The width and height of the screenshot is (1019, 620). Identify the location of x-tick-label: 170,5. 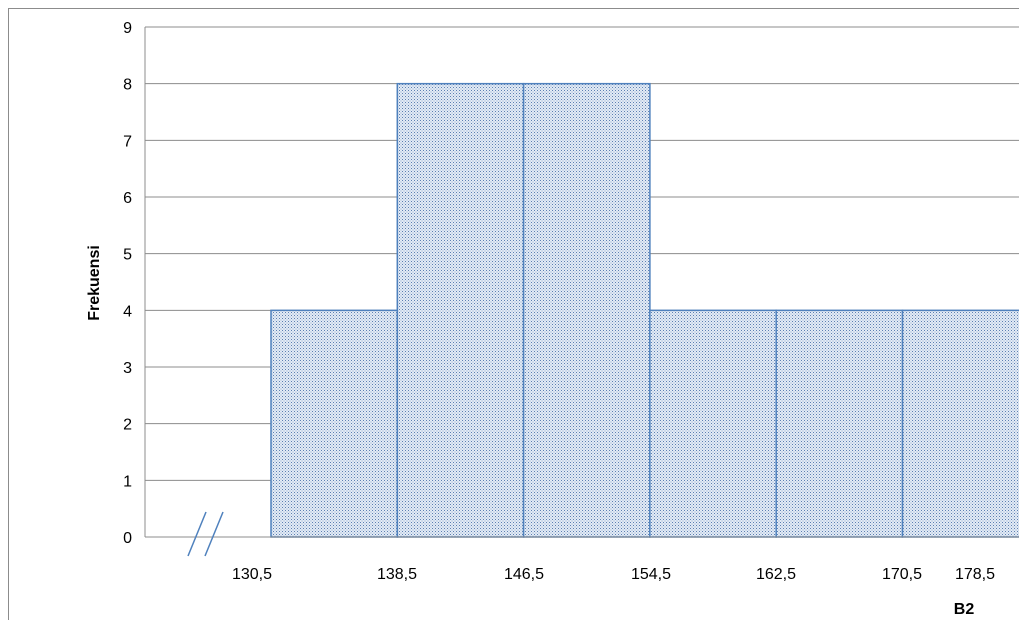
(902, 574).